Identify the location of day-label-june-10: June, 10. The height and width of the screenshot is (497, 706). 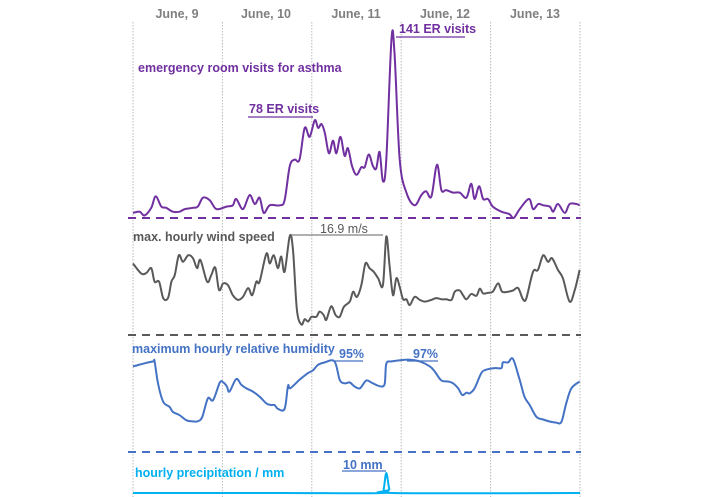
(266, 14).